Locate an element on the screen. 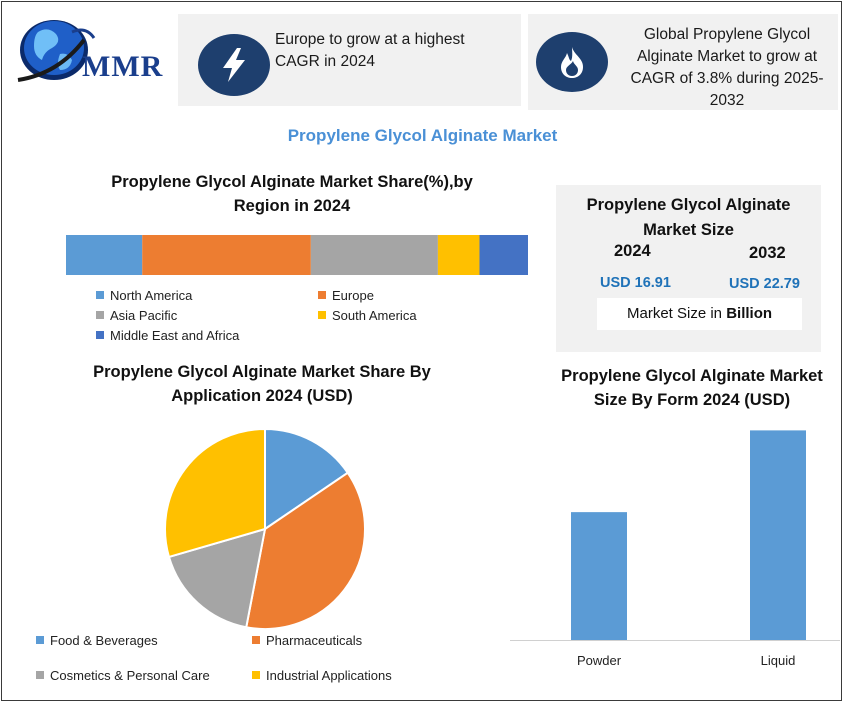  logo-text: MMR is located at coordinates (123, 66).